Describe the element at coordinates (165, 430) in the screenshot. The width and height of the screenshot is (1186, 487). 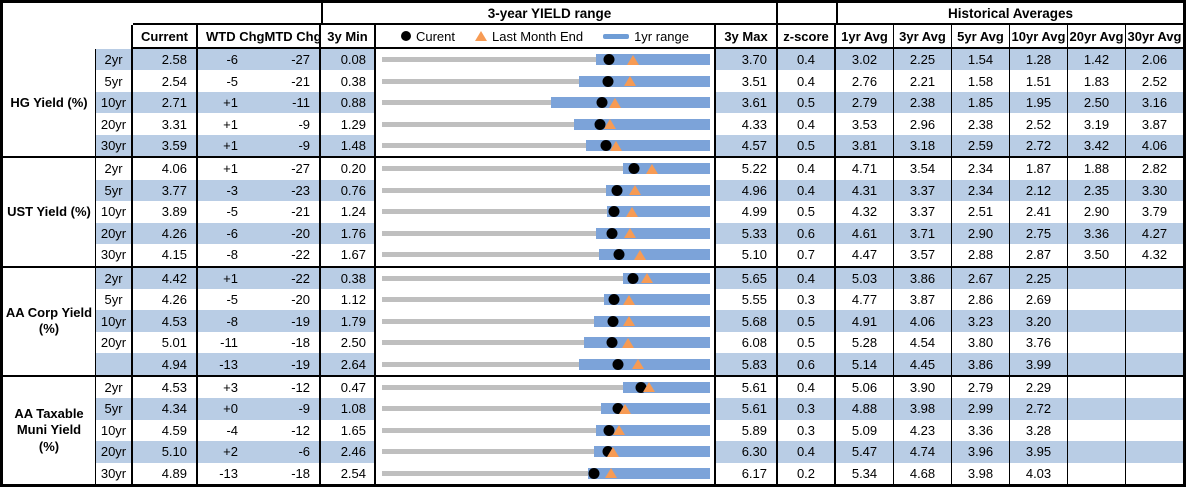
I see `current-cell: 4.59` at that location.